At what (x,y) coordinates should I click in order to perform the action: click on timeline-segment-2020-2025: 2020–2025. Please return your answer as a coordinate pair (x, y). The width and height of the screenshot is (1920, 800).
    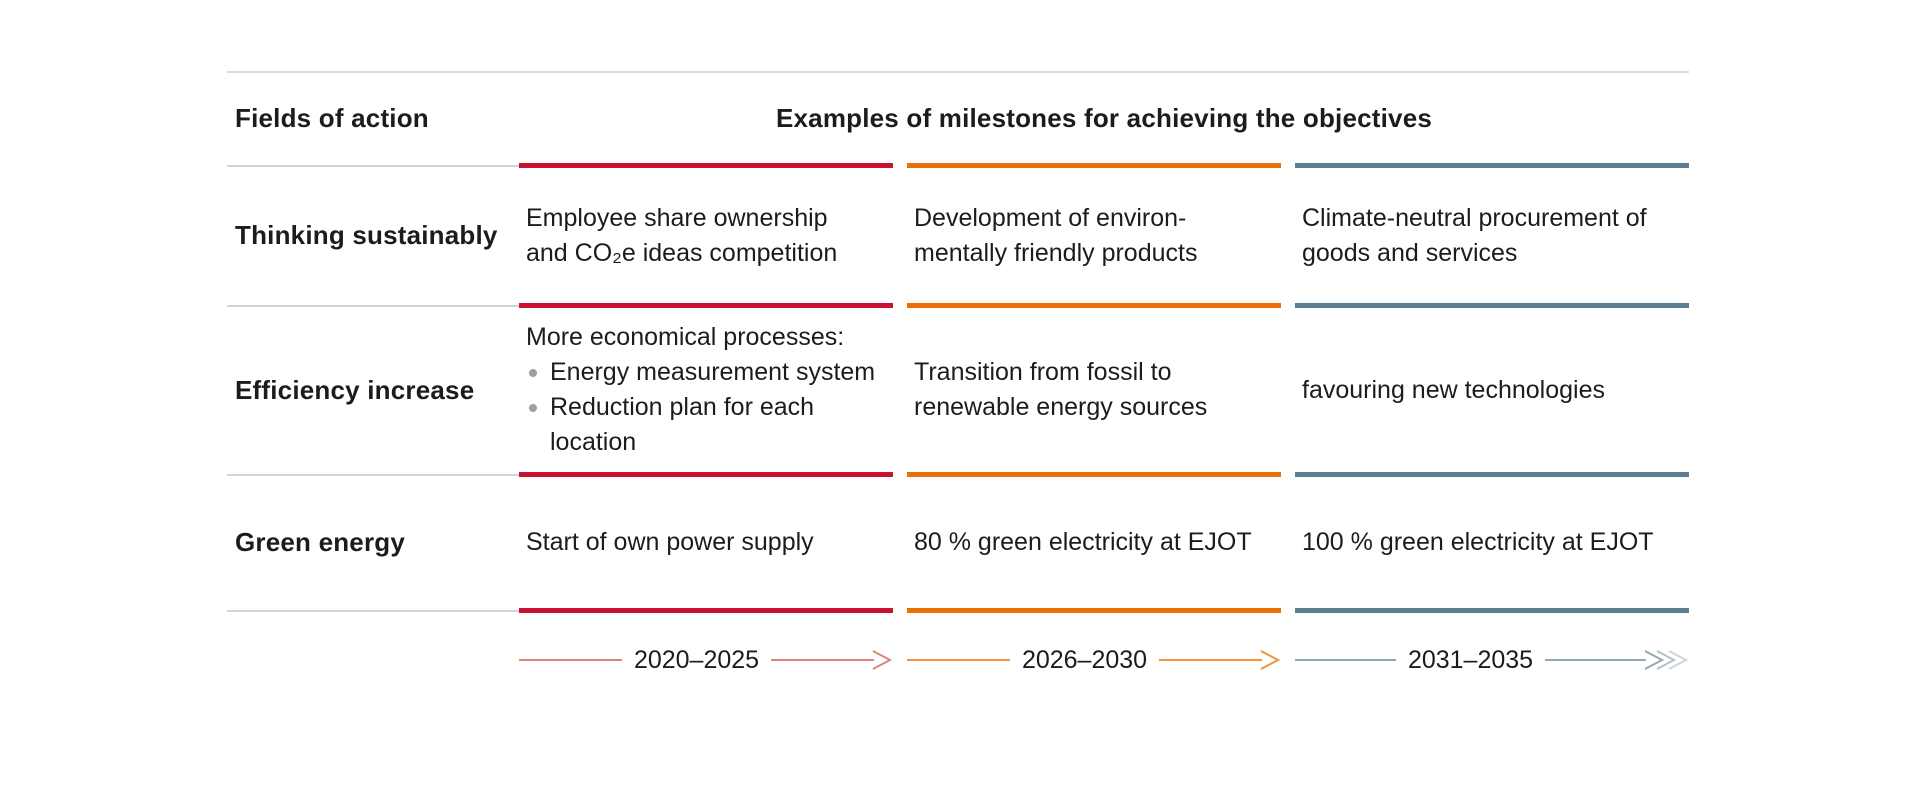
    Looking at the image, I should click on (706, 660).